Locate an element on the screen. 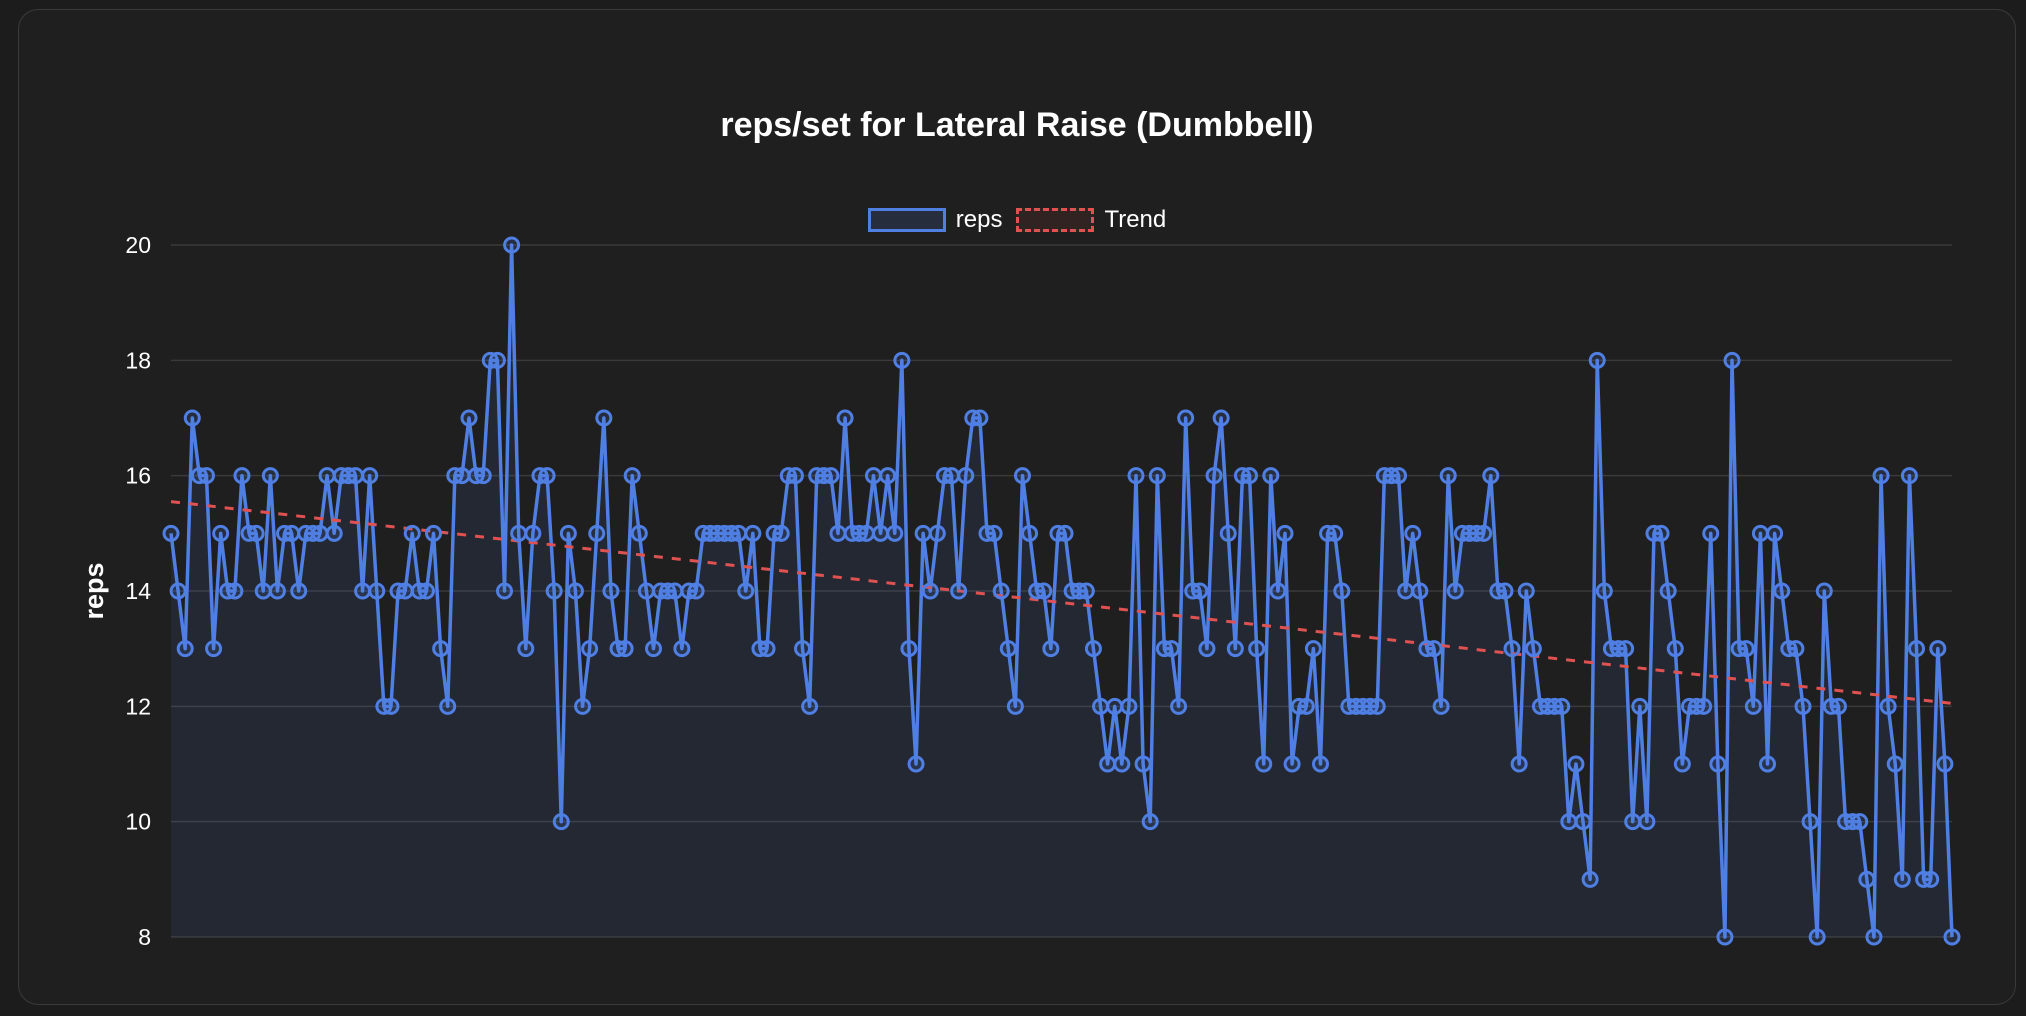 The height and width of the screenshot is (1016, 2026). y-axis-label: reps is located at coordinates (94, 590).